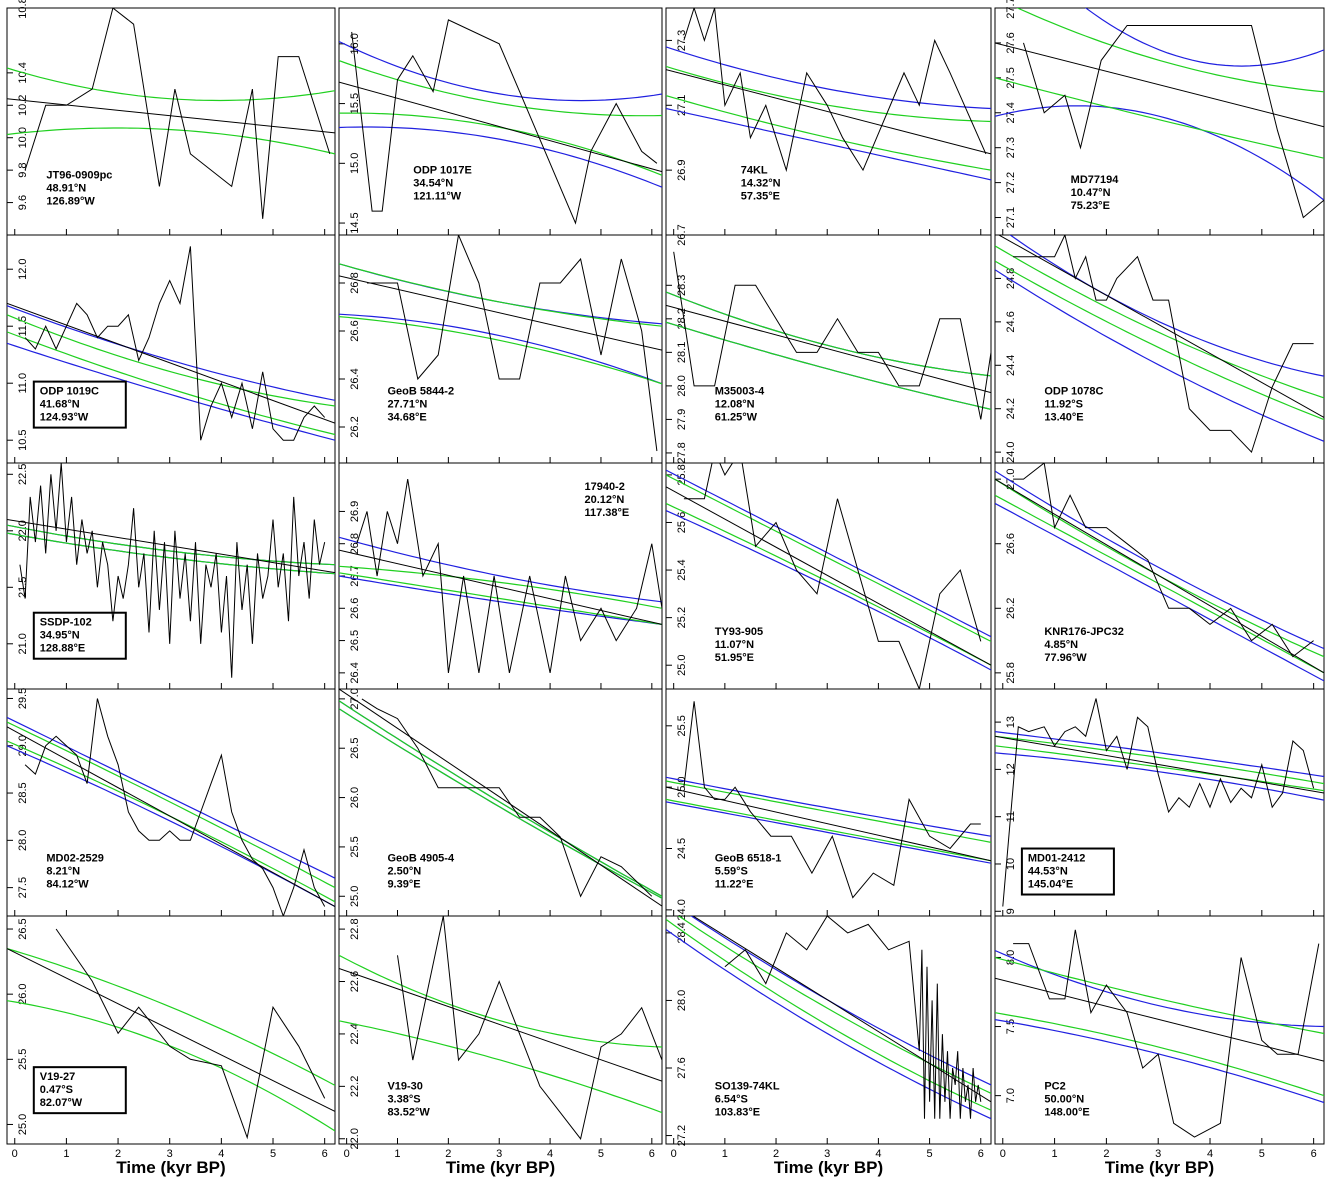 This screenshot has height=1180, width=1328. I want to click on site-label-line: 51.95°E, so click(734, 658).